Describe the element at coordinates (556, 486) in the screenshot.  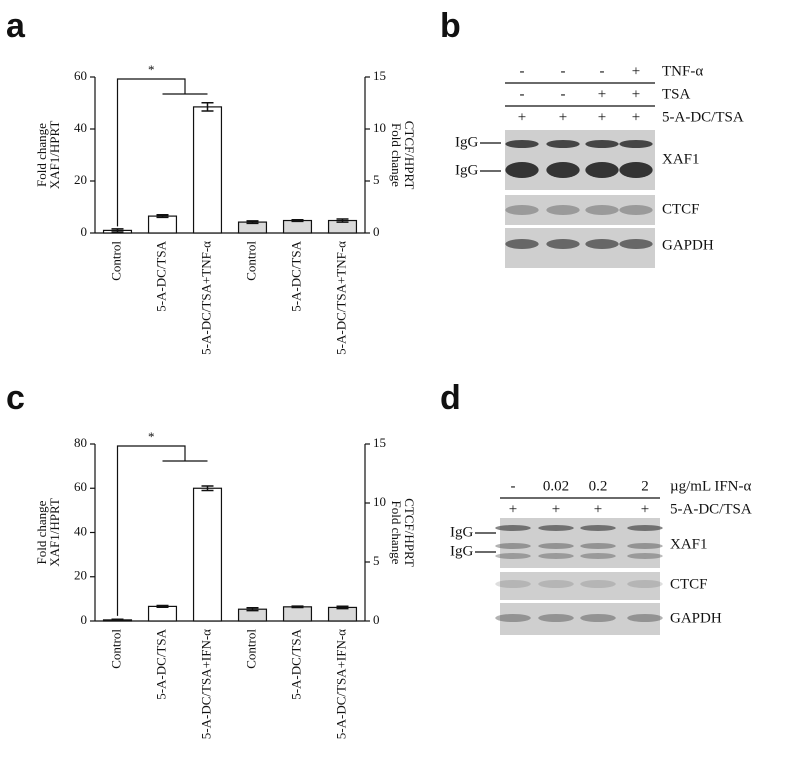
I see `lane-label: 0.02` at that location.